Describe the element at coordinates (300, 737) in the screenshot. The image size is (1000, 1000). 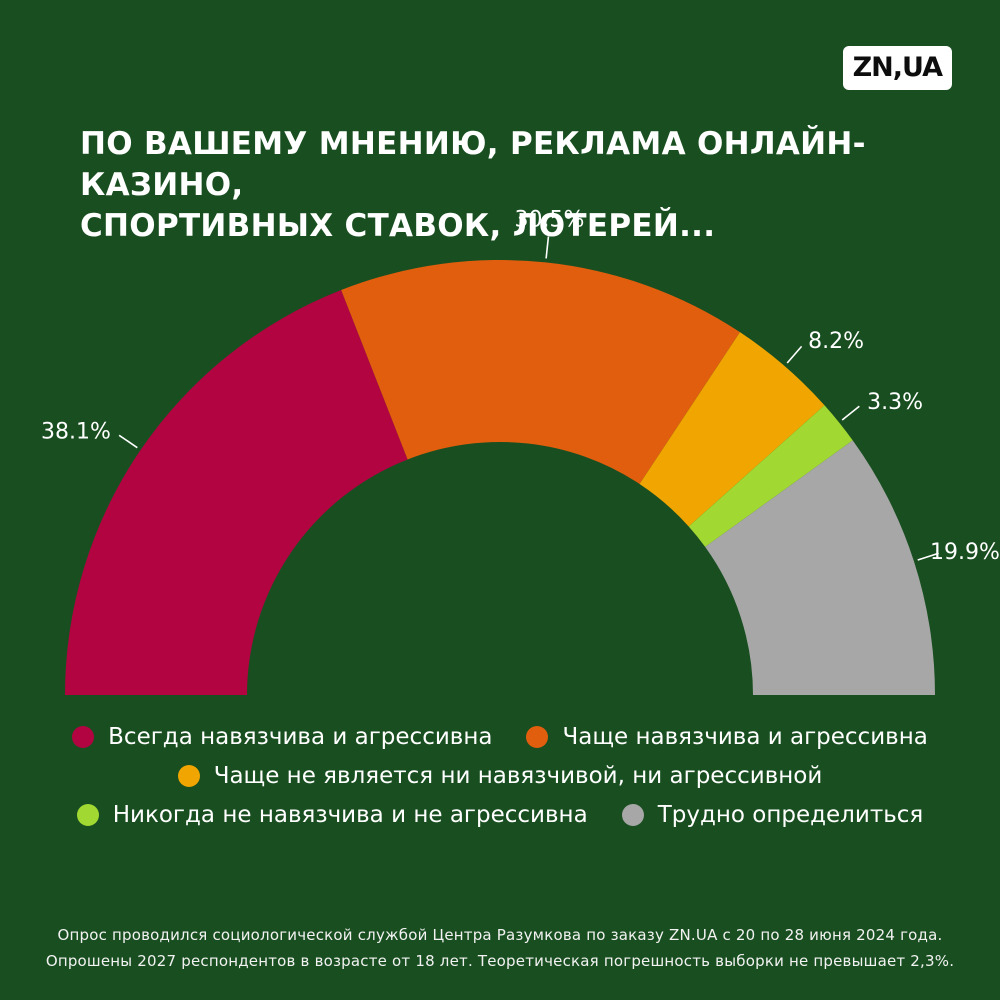
I see `legend-label: Всегда навязчива и агрессивна` at that location.